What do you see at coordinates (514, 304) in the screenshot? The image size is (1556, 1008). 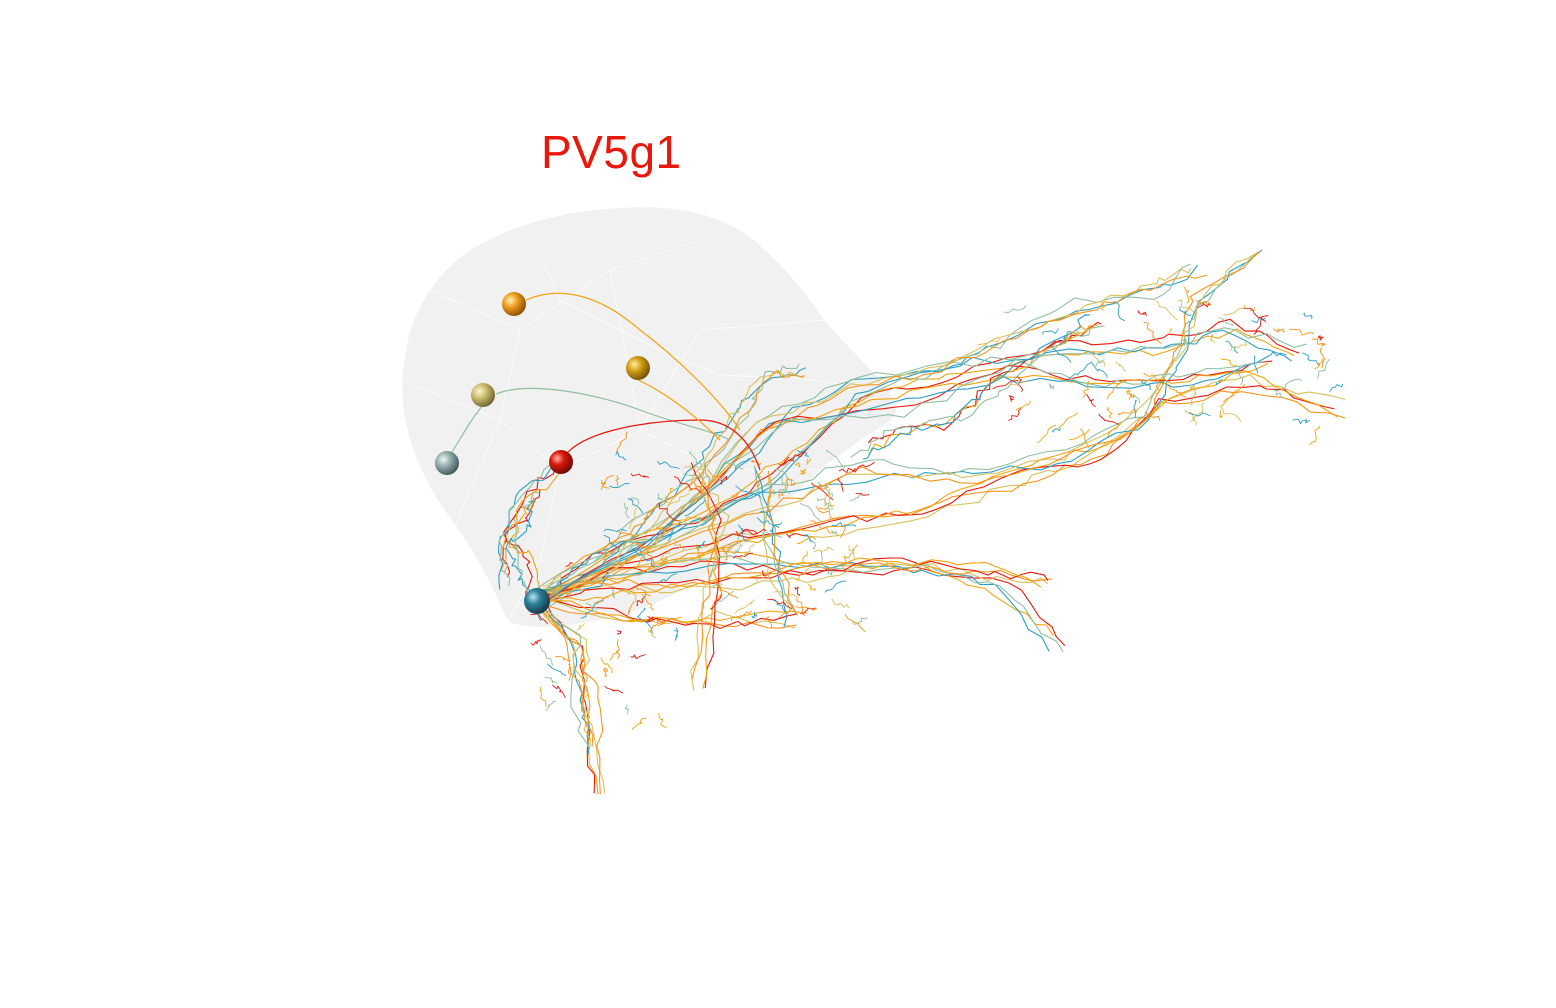 I see `soma-orange` at bounding box center [514, 304].